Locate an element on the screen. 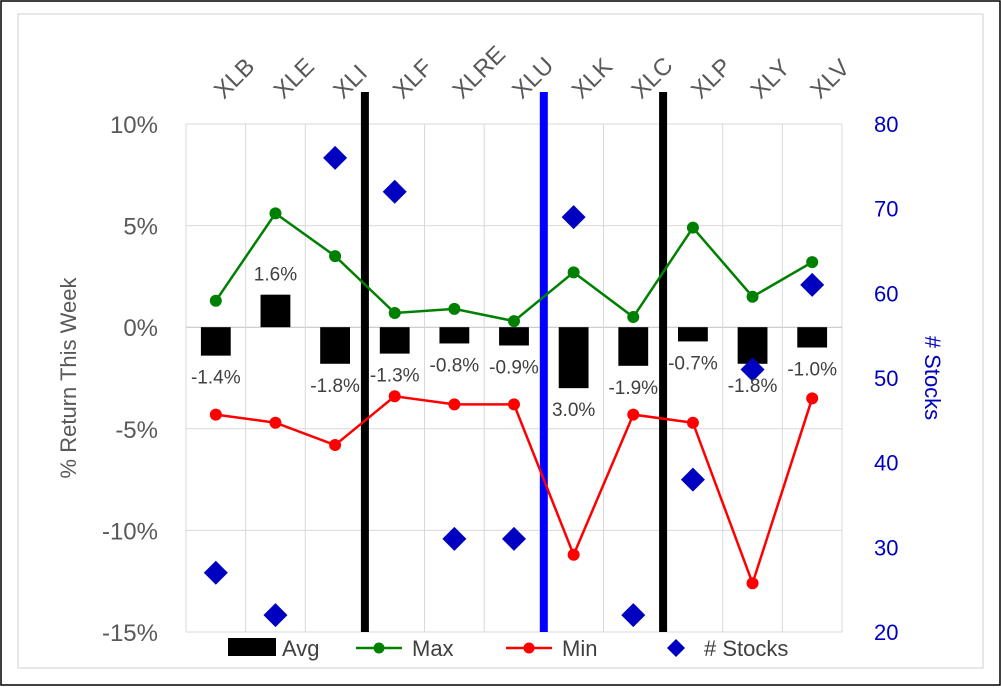  avg-bars is located at coordinates (514, 341).